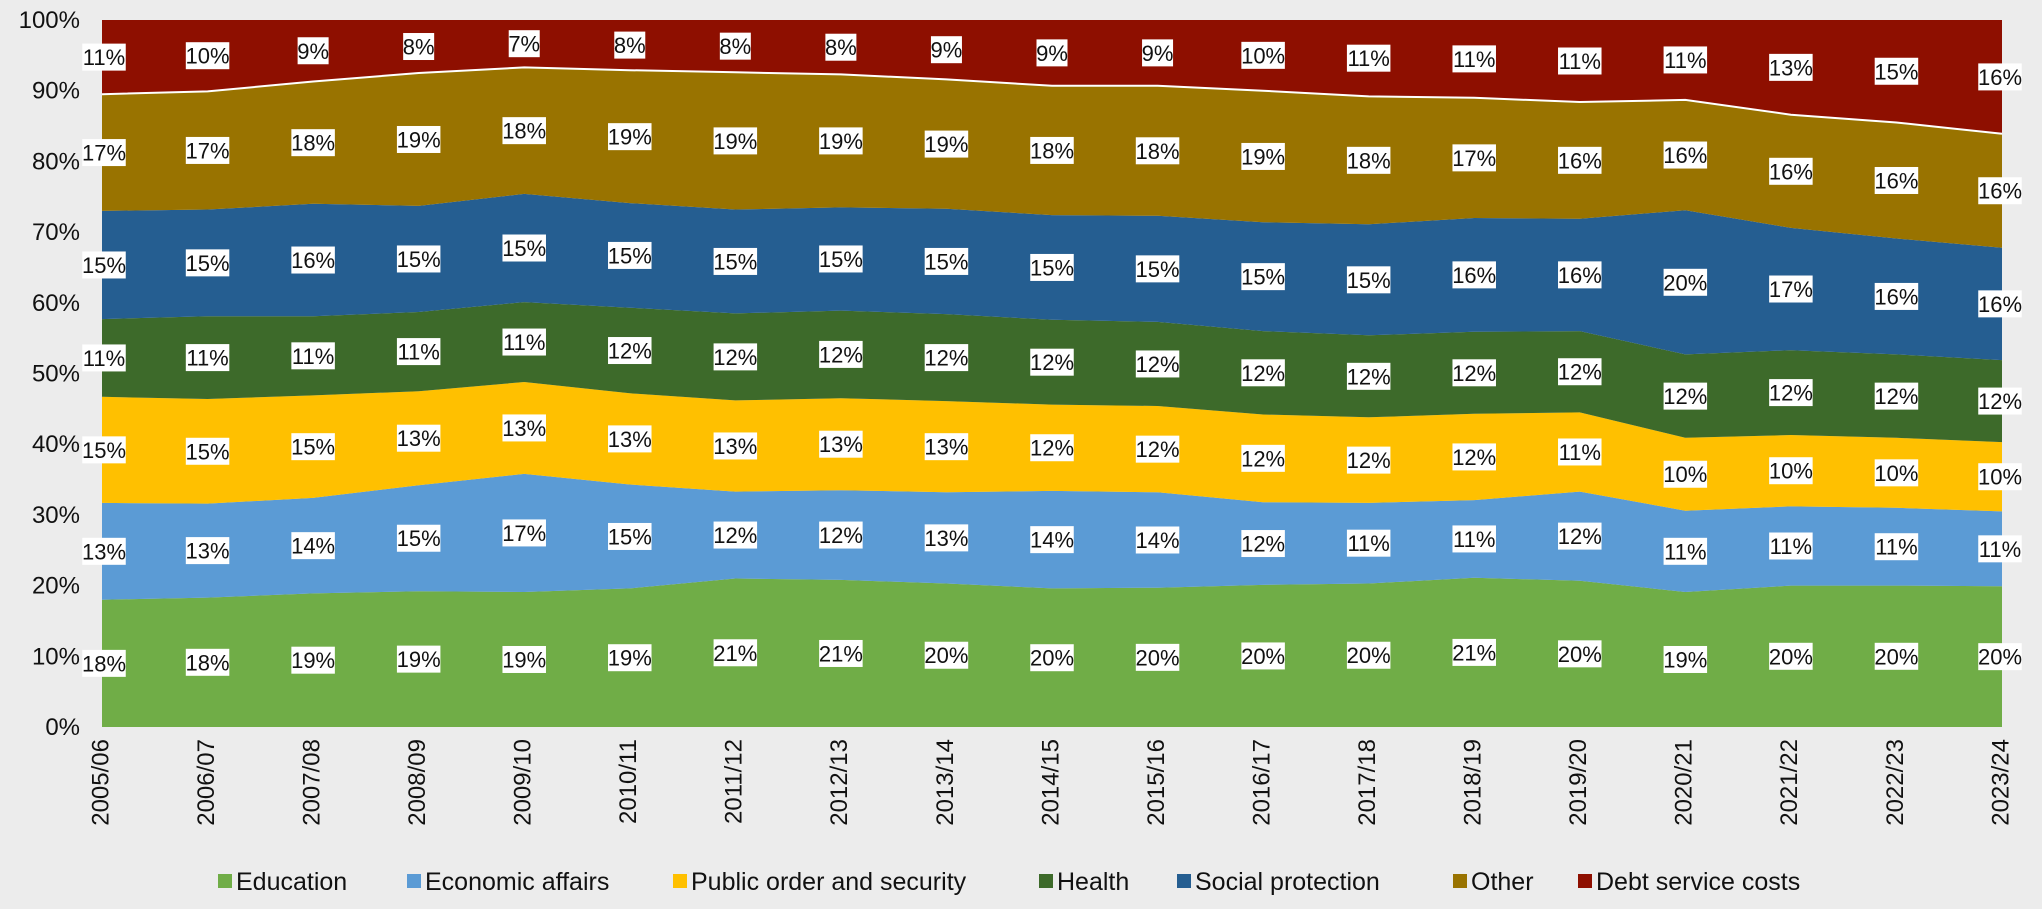 Image resolution: width=2042 pixels, height=909 pixels. Describe the element at coordinates (841, 47) in the screenshot. I see `data-label: 8%` at that location.